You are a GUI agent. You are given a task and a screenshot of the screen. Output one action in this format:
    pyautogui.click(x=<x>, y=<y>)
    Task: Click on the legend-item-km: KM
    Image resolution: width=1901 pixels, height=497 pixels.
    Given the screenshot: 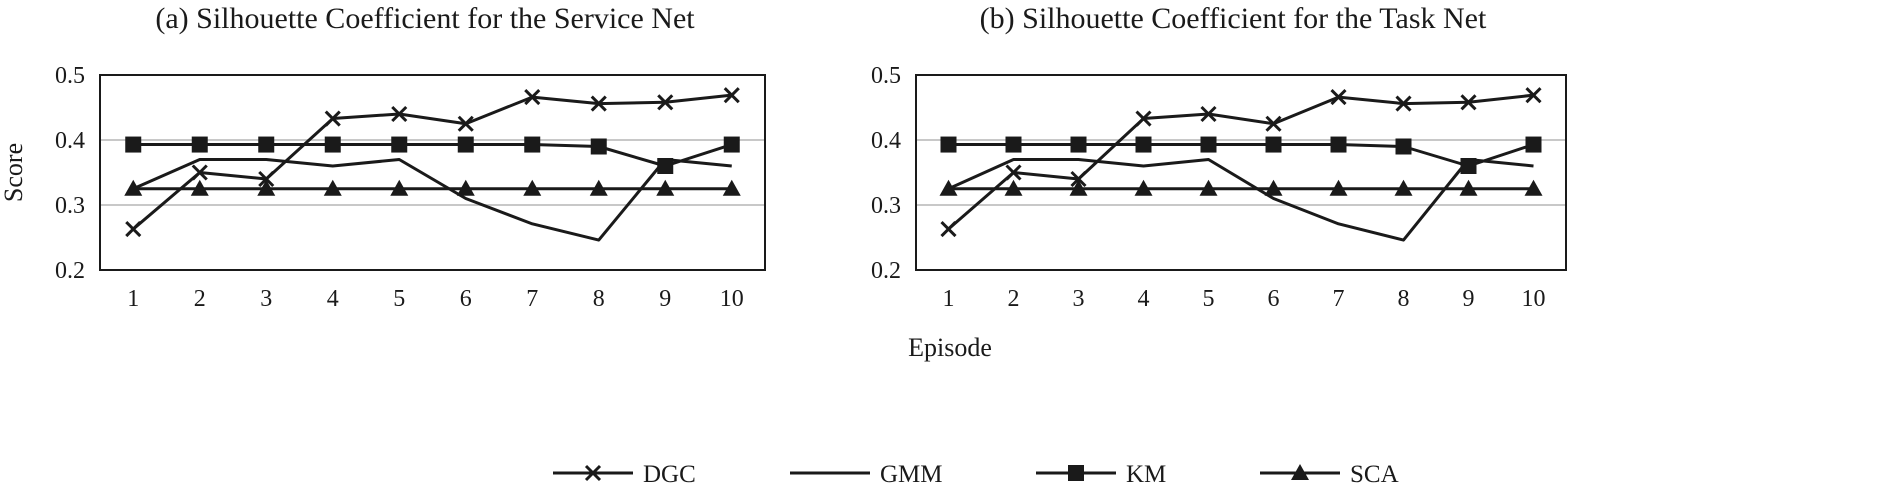 What is the action you would take?
    pyautogui.click(x=1101, y=474)
    